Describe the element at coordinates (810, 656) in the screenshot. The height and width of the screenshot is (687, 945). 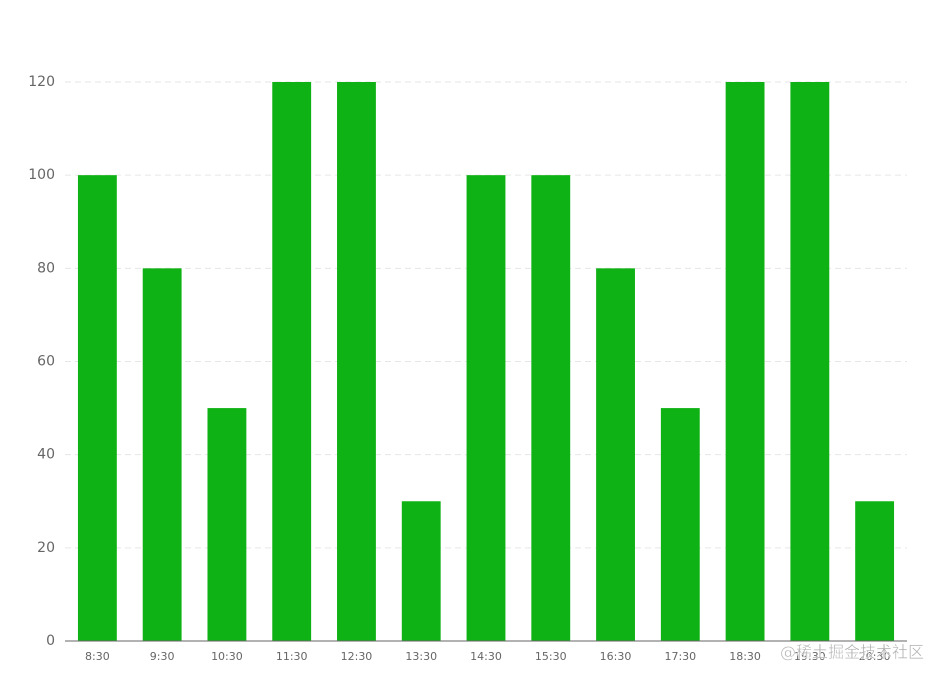
I see `x-tick-label: 19:30` at that location.